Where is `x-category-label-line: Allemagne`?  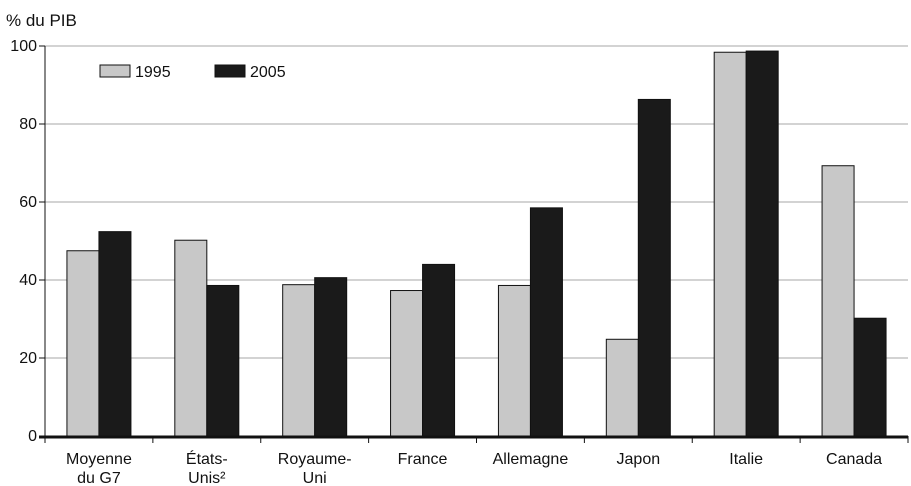 x-category-label-line: Allemagne is located at coordinates (531, 459).